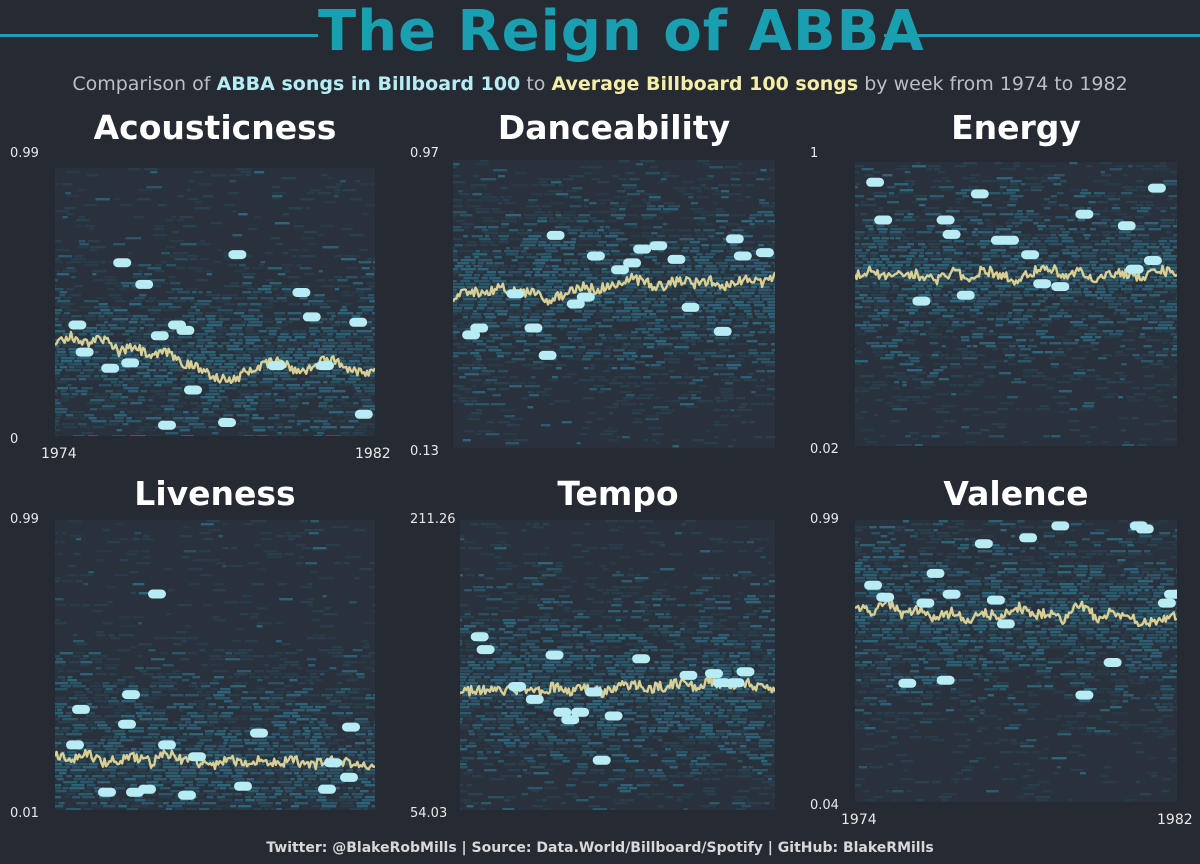  What do you see at coordinates (824, 449) in the screenshot?
I see `y-min-label: 0.02` at bounding box center [824, 449].